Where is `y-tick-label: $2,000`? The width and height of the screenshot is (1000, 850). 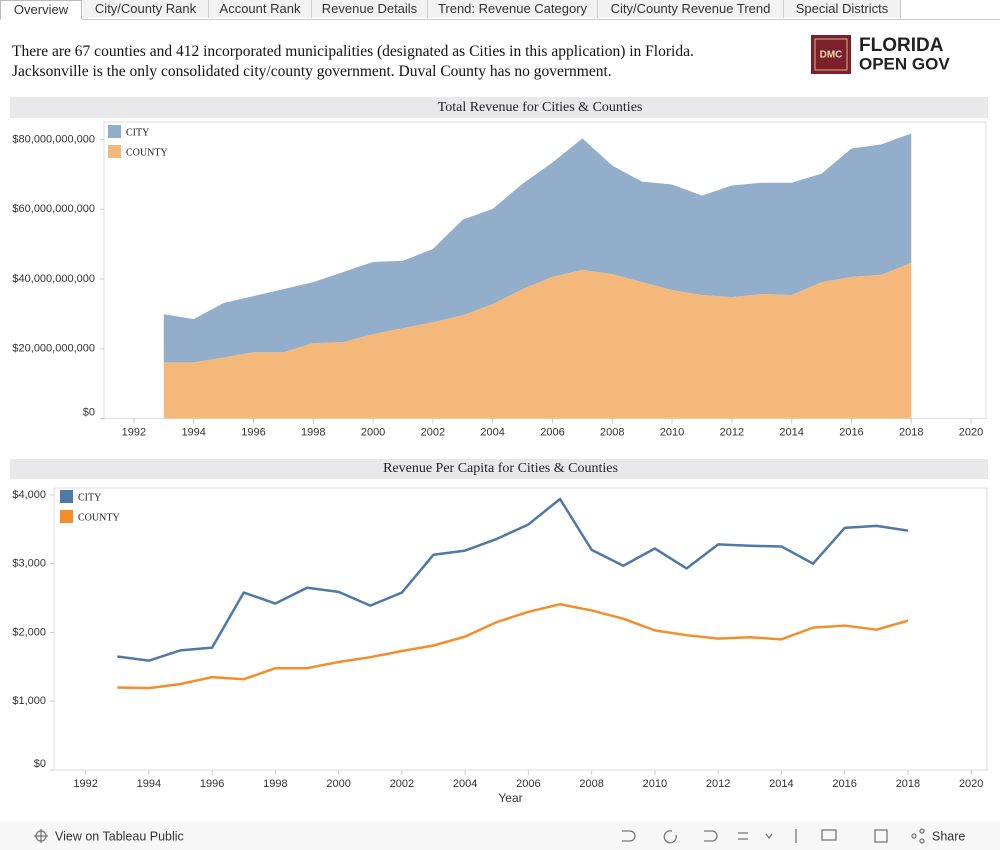 y-tick-label: $2,000 is located at coordinates (29, 632).